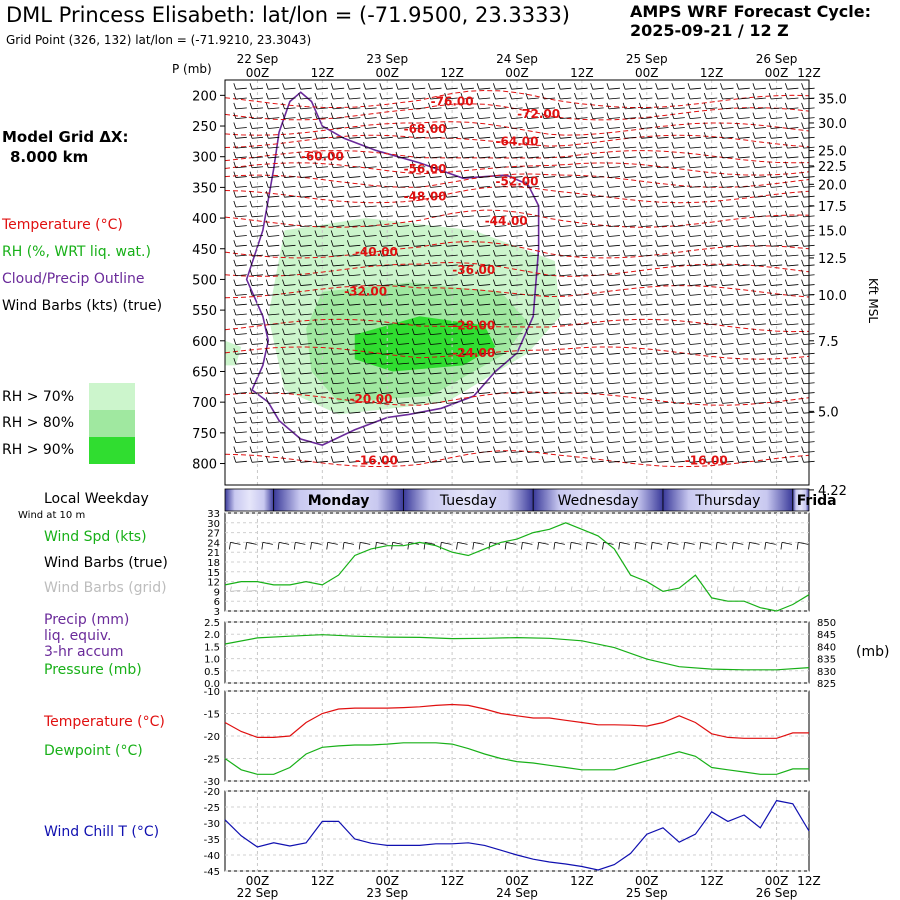 The height and width of the screenshot is (900, 900). I want to click on panel-tick-label: -25, so click(212, 808).